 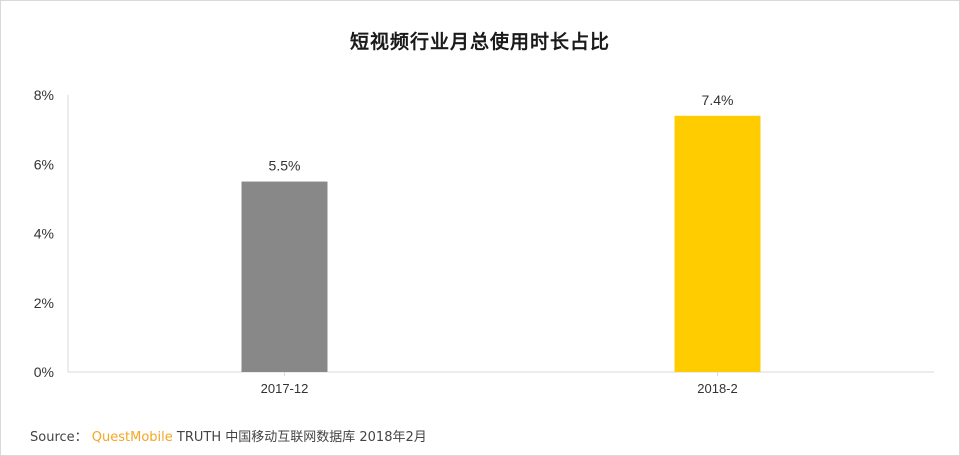 What do you see at coordinates (44, 234) in the screenshot?
I see `y-tick-label: 4%` at bounding box center [44, 234].